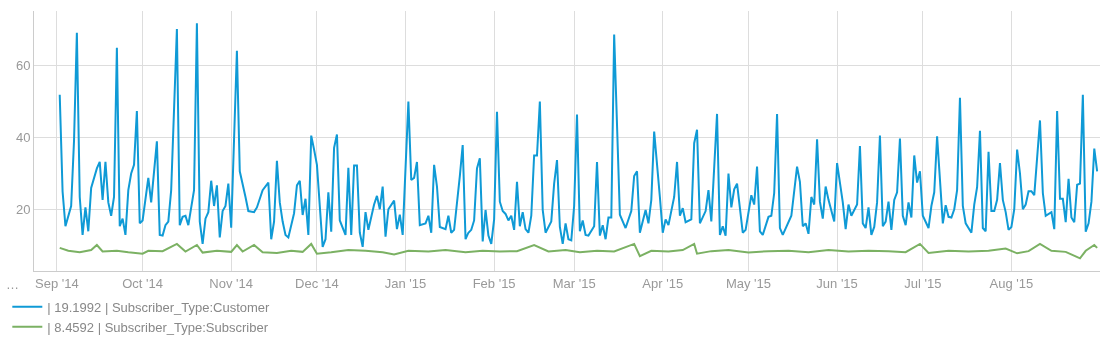 The height and width of the screenshot is (349, 1107). I want to click on x-tick-label: Aug '15, so click(1011, 283).